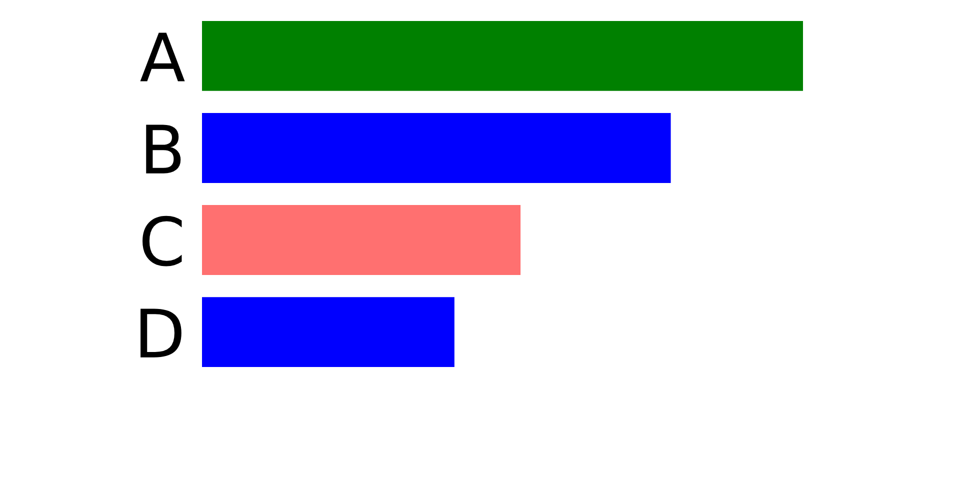 This screenshot has height=500, width=960. Describe the element at coordinates (163, 149) in the screenshot. I see `y-tick-label: B` at that location.